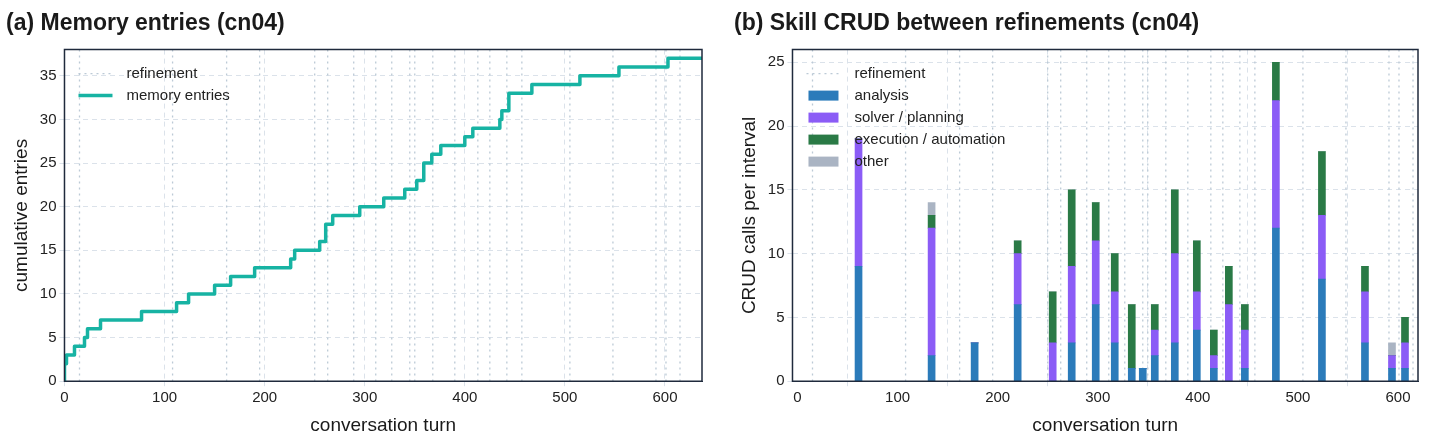 The width and height of the screenshot is (1456, 445). I want to click on y-axis-title: cumulative entries, so click(20, 215).